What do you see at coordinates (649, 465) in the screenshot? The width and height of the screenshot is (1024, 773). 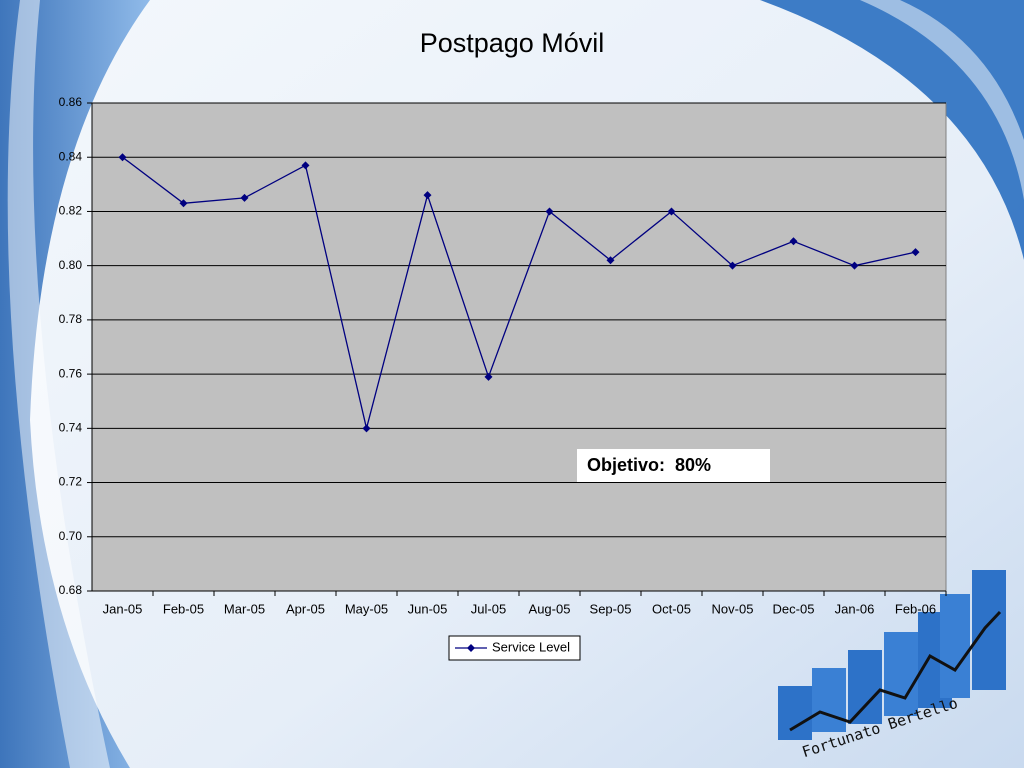 I see `annotation: Objetivo: 80%` at bounding box center [649, 465].